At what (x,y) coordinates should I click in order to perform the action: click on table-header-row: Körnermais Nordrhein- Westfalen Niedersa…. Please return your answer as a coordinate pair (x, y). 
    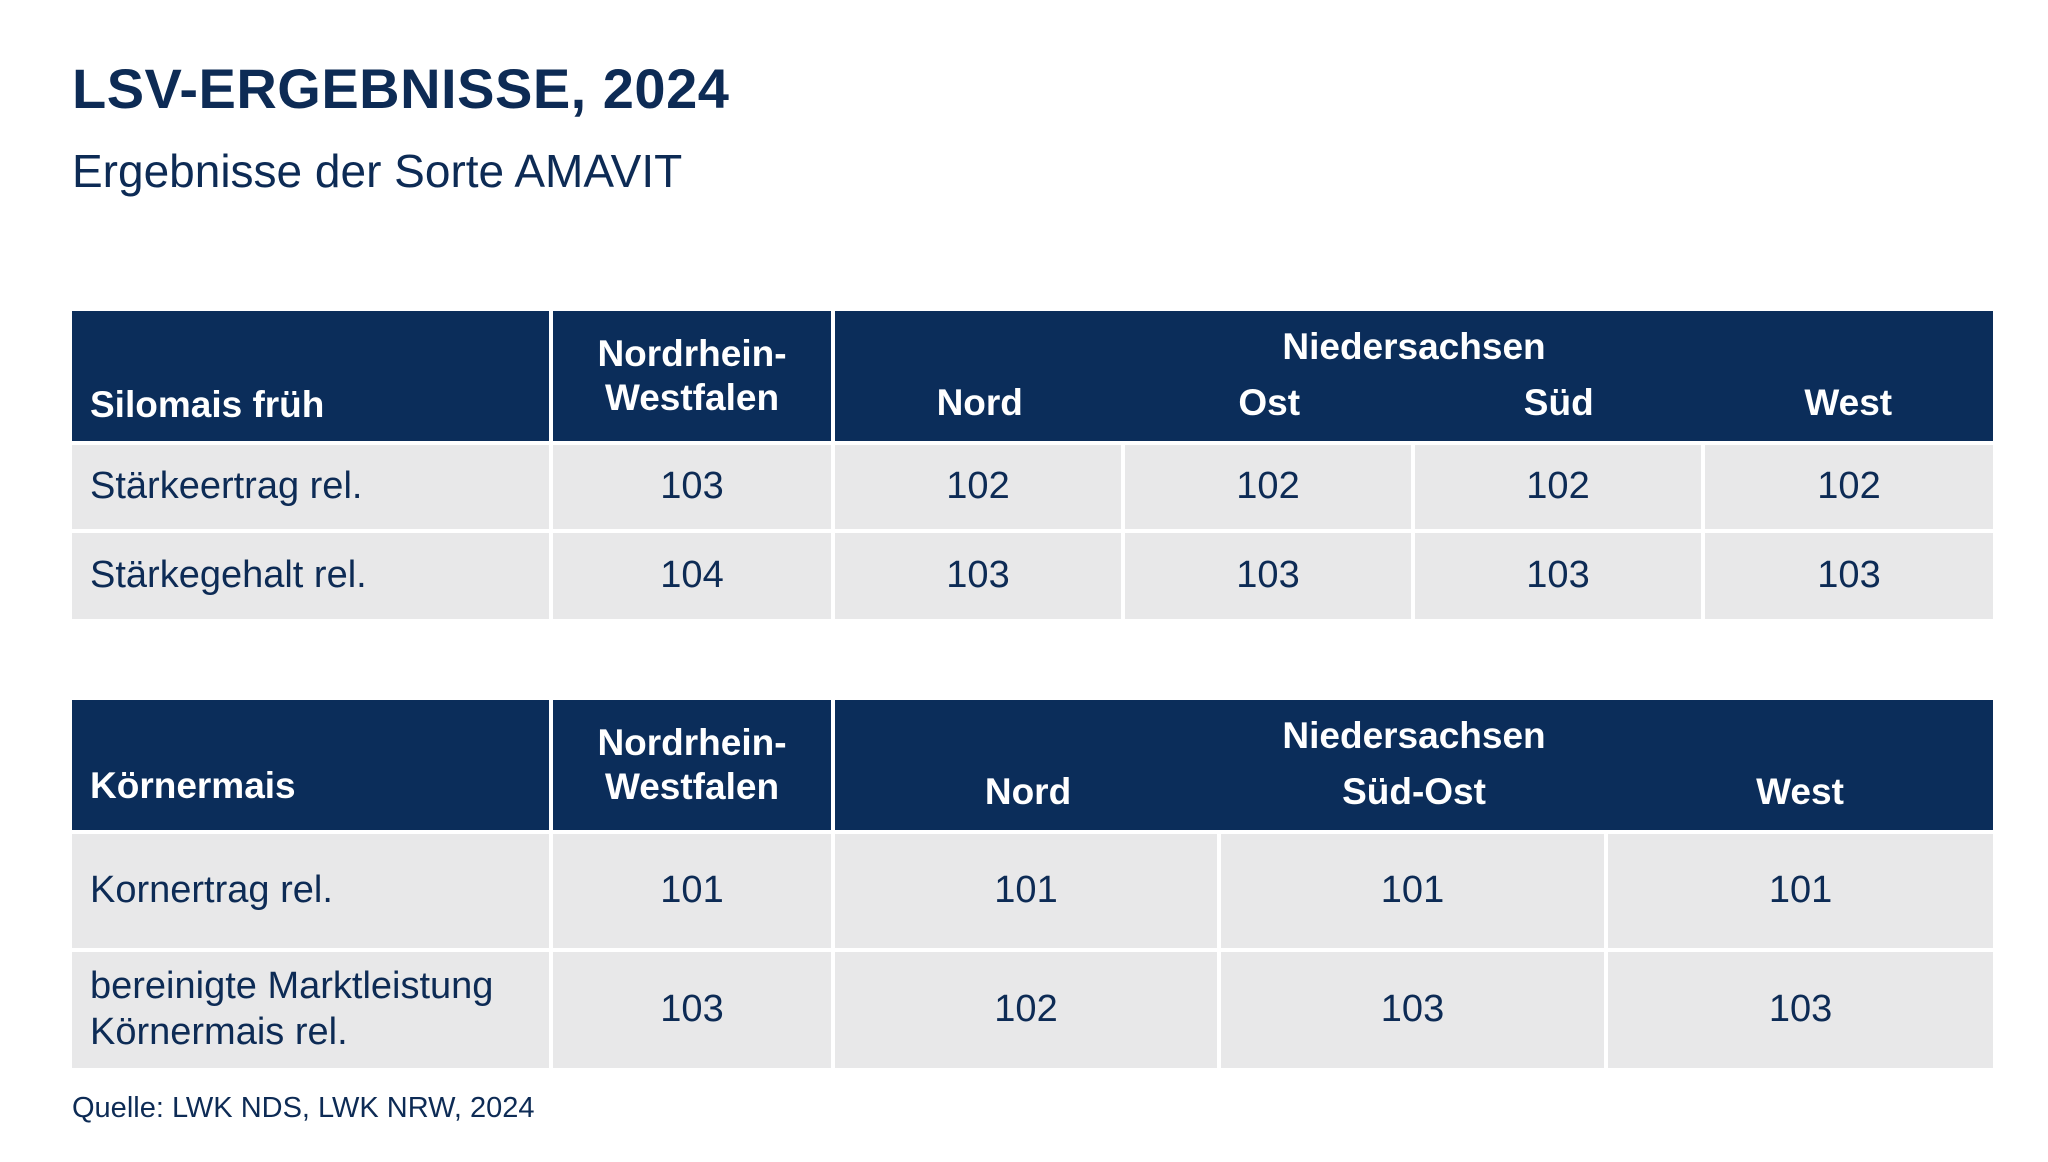
    Looking at the image, I should click on (1033, 767).